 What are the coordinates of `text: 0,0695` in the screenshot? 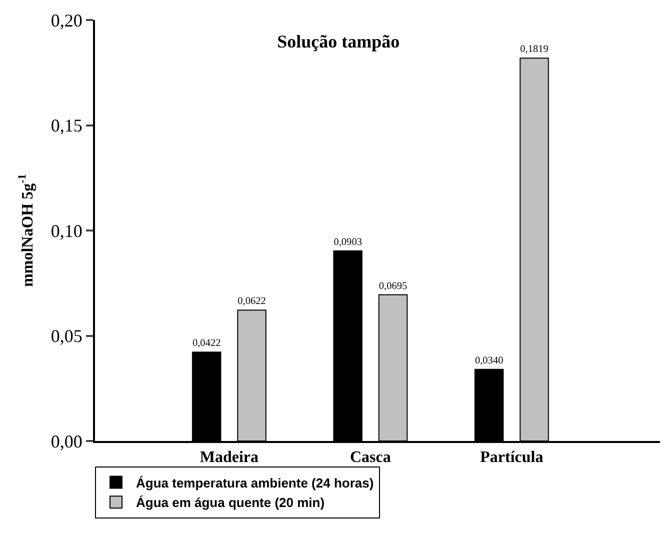 It's located at (393, 286).